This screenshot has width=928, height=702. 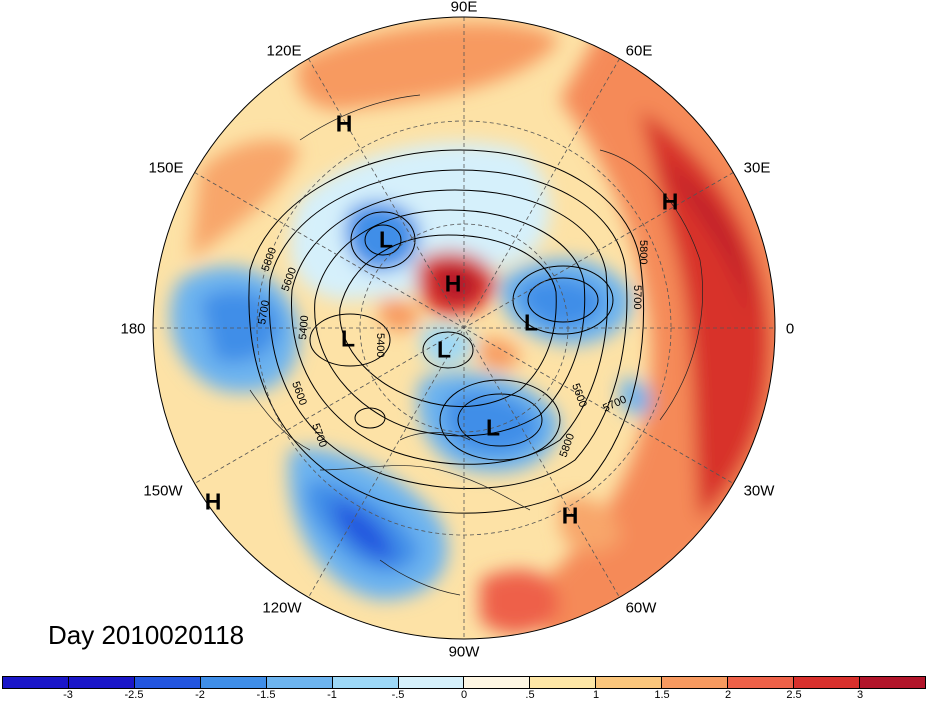 What do you see at coordinates (163, 491) in the screenshot?
I see `lon-label-lower-left: 150W` at bounding box center [163, 491].